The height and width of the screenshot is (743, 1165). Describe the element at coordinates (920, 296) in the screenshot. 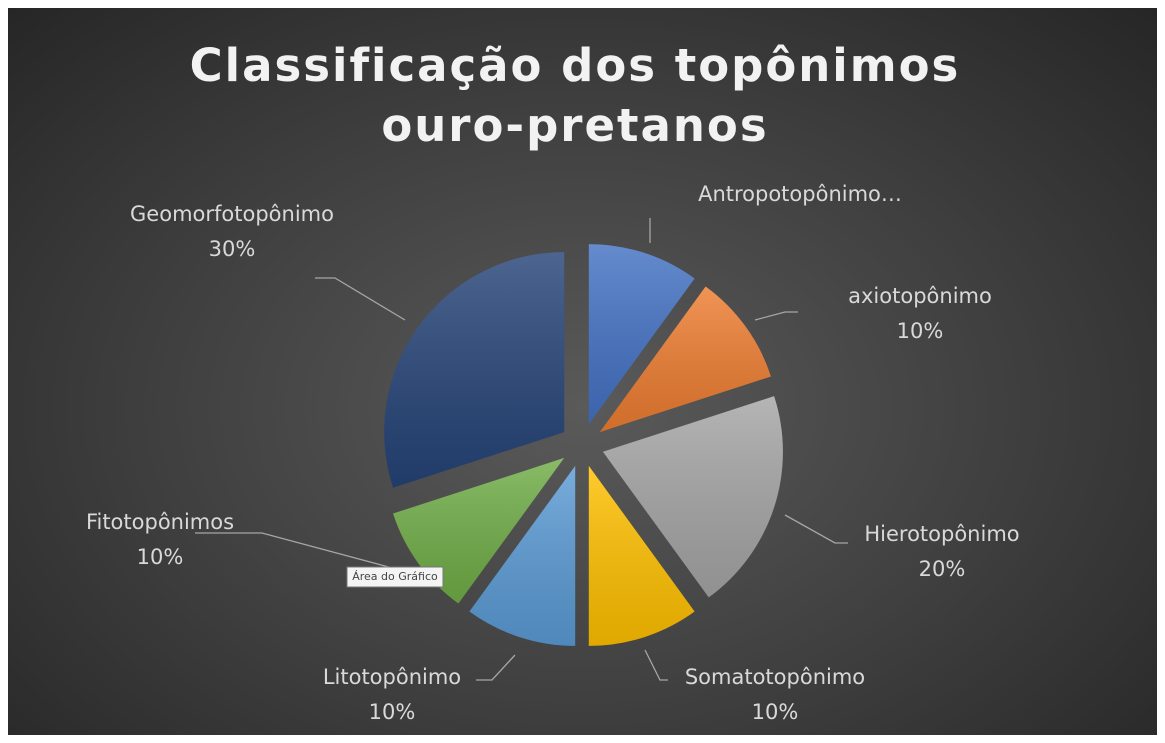

I see `slice-label: axiotopônimo` at that location.